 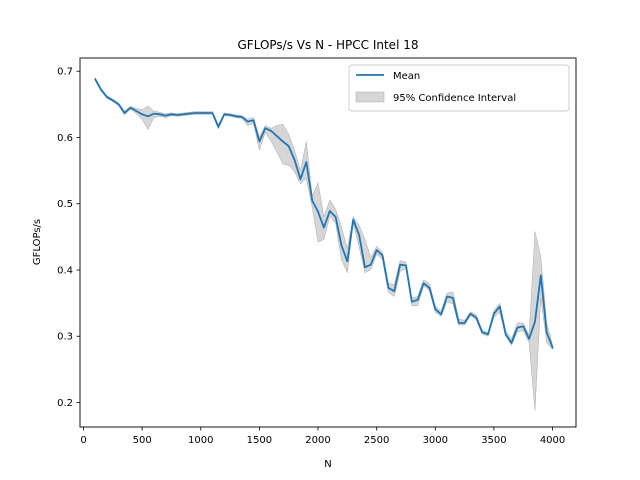 What do you see at coordinates (327, 464) in the screenshot?
I see `x-axis-title: N` at bounding box center [327, 464].